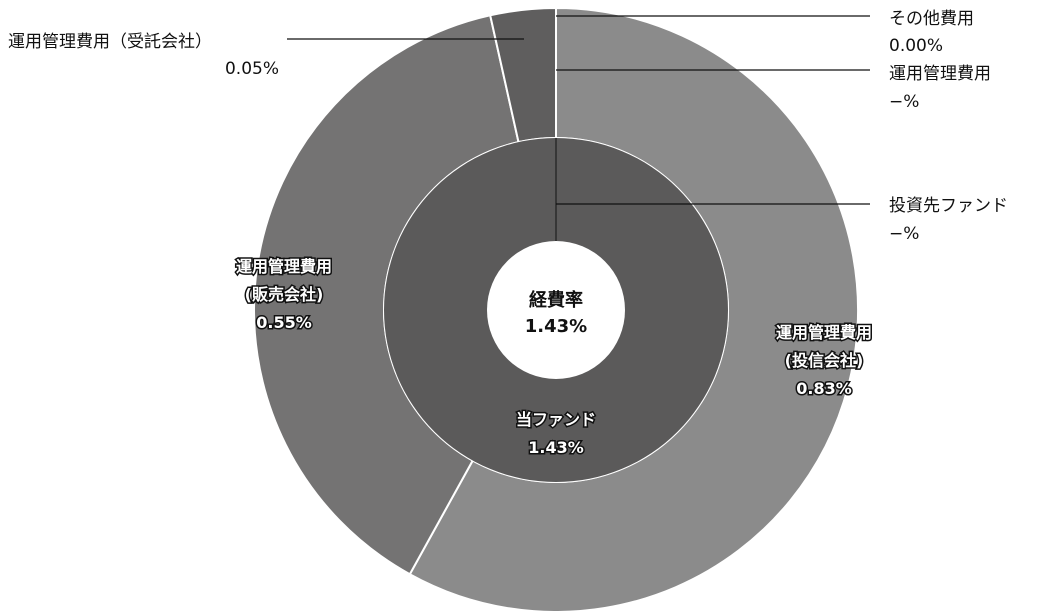  What do you see at coordinates (824, 360) in the screenshot?
I see `trust-label-line2: (投信会社)` at bounding box center [824, 360].